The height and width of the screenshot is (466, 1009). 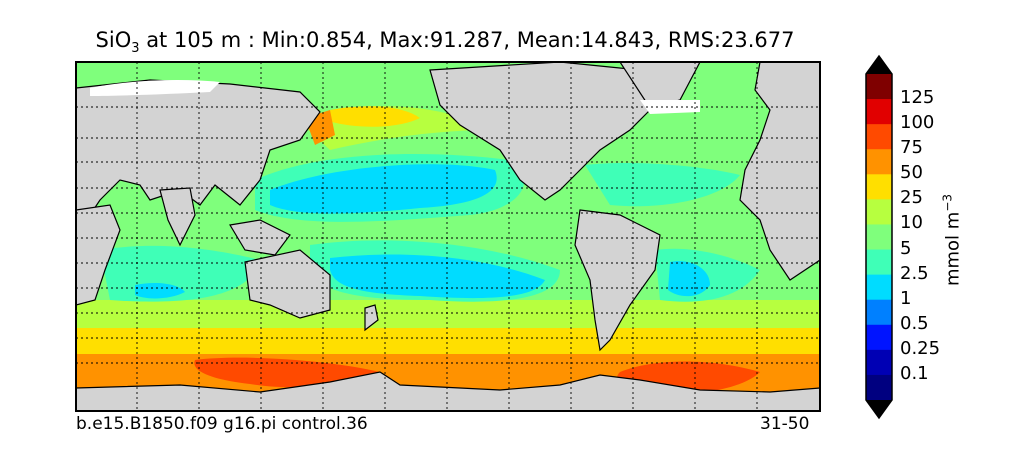 I want to click on patch-ross-red, so click(x=287, y=372).